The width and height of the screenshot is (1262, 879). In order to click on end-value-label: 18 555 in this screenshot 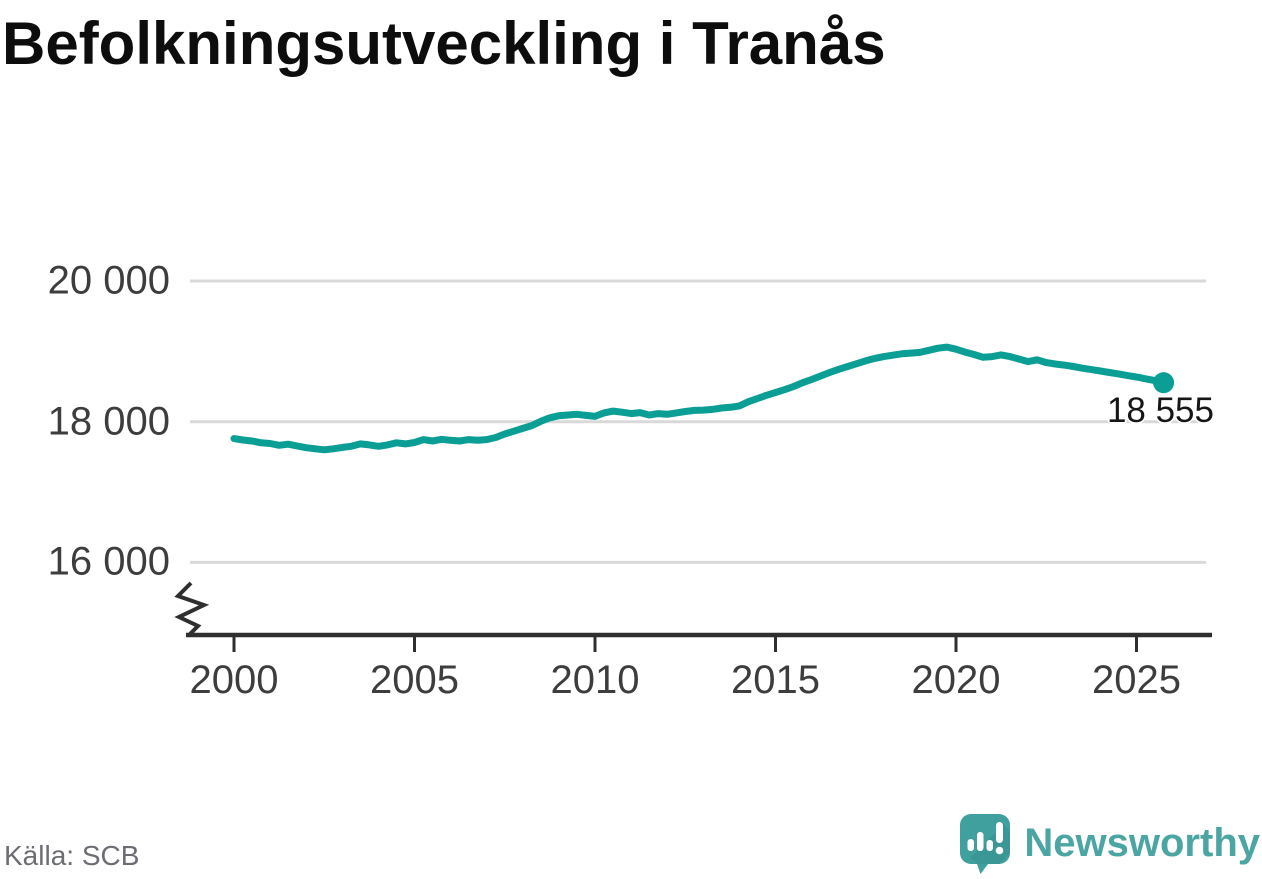, I will do `click(1160, 410)`.